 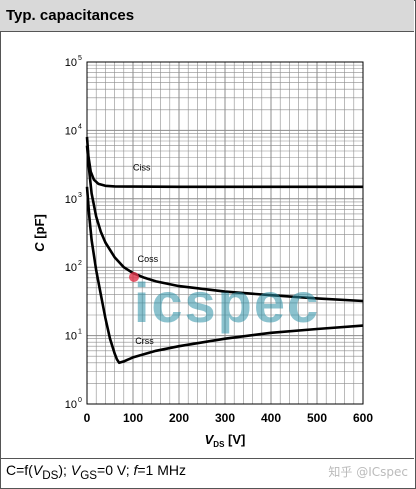 I want to click on corner-watermark: 知乎 @ICspec, so click(x=368, y=472).